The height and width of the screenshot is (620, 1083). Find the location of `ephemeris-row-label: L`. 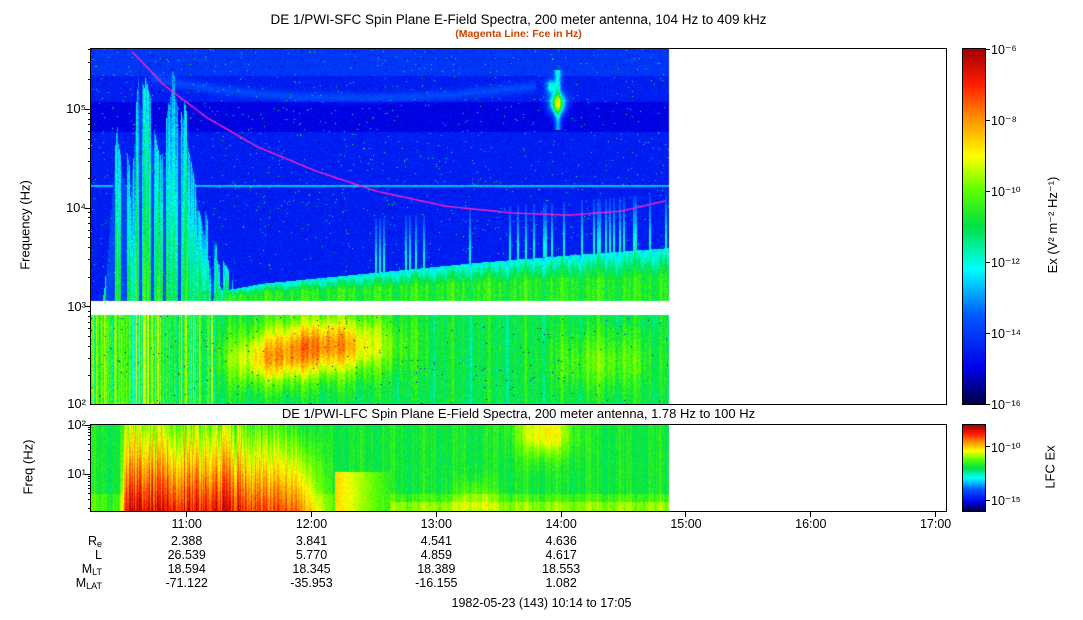

ephemeris-row-label: L is located at coordinates (98, 555).